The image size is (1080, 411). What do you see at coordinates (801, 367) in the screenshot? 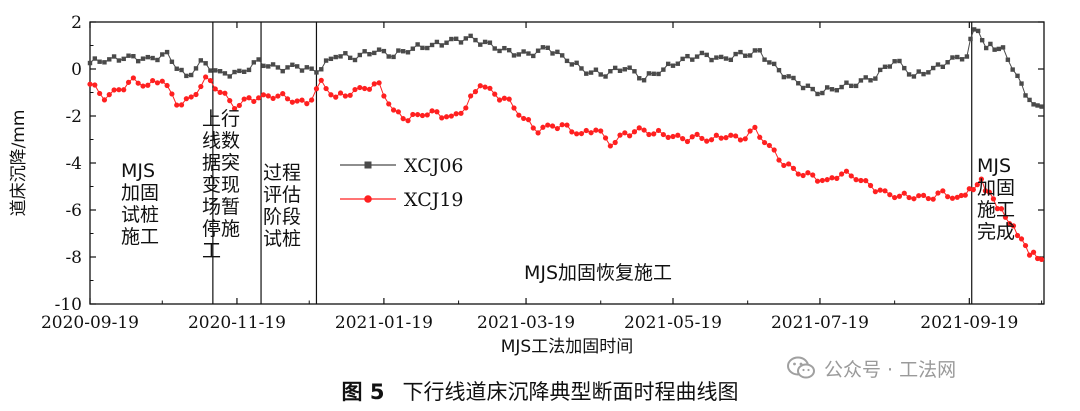
I see `wechat-icon` at bounding box center [801, 367].